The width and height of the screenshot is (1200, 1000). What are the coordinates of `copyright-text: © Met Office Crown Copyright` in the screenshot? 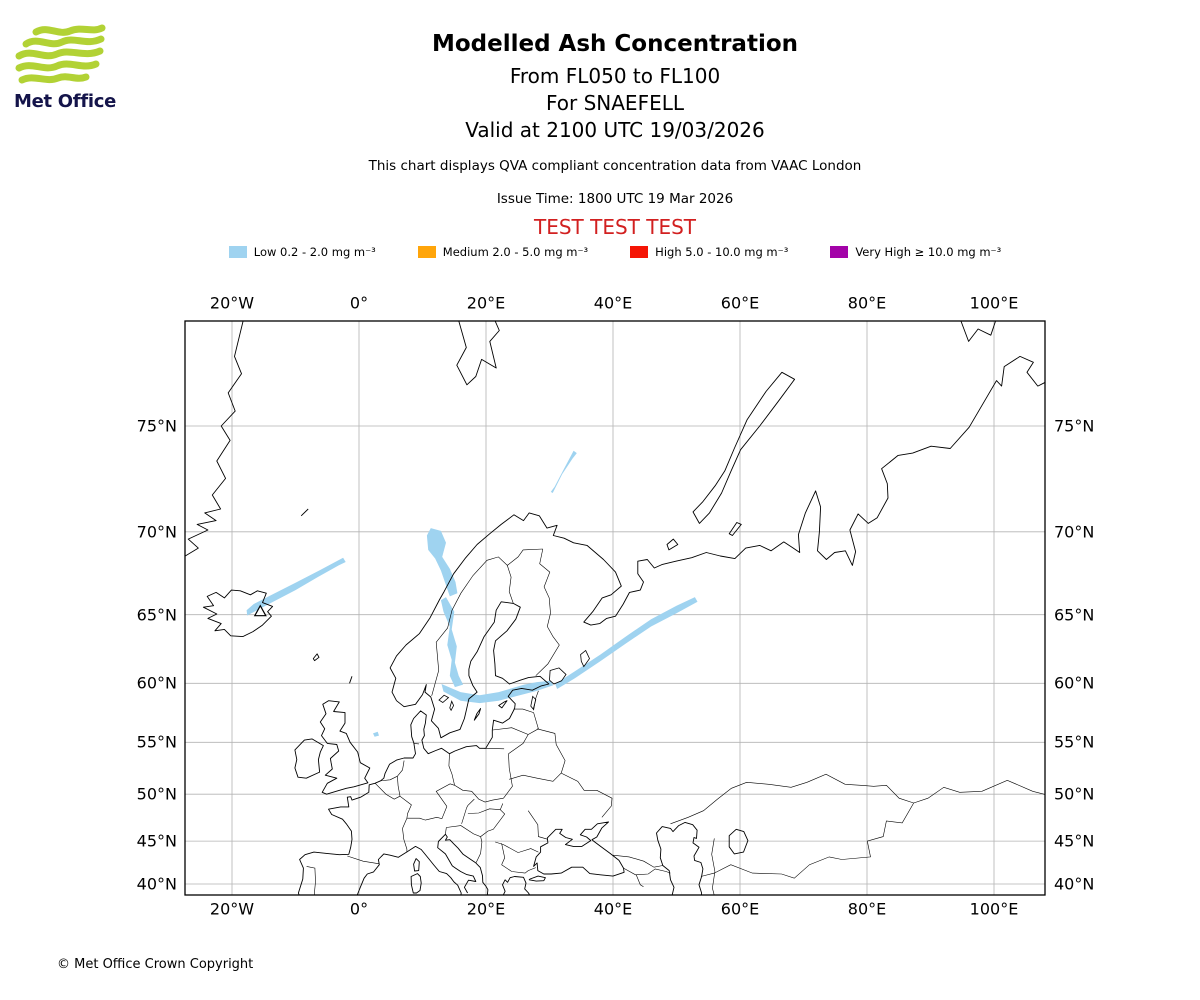 It's located at (155, 964).